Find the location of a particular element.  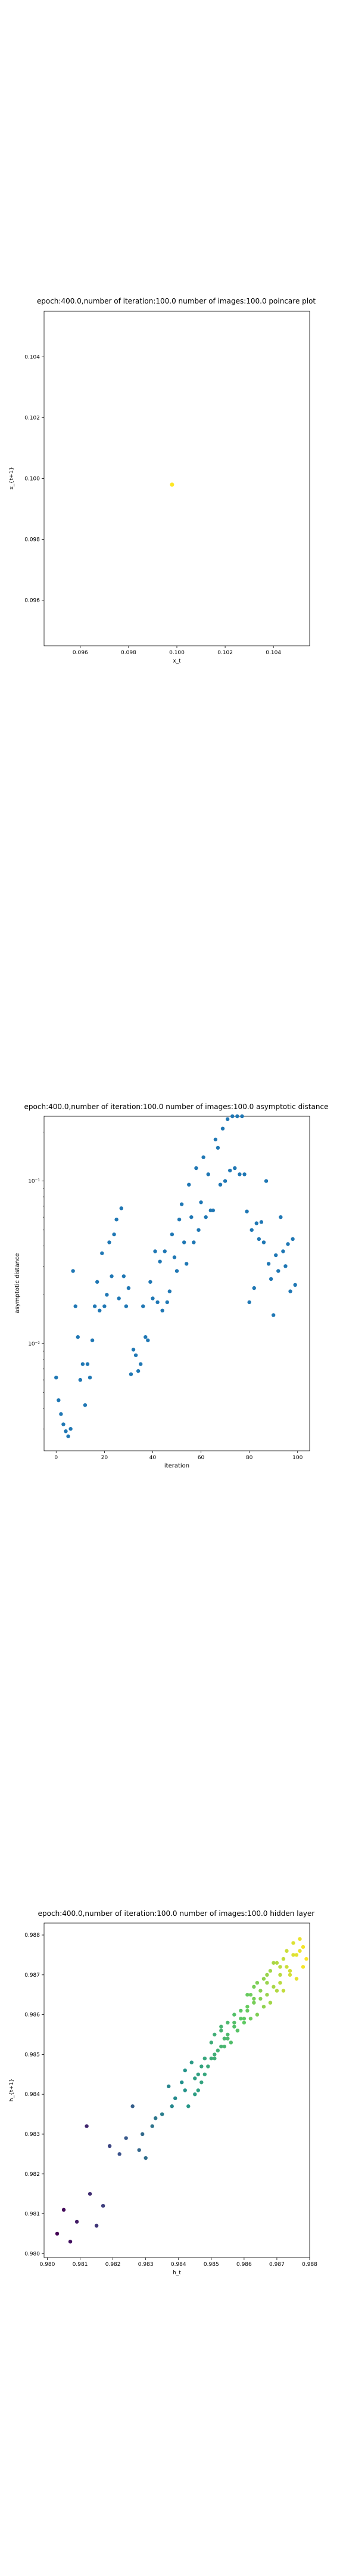

hidden-layer-xtick-label: 0.984 is located at coordinates (178, 2265).